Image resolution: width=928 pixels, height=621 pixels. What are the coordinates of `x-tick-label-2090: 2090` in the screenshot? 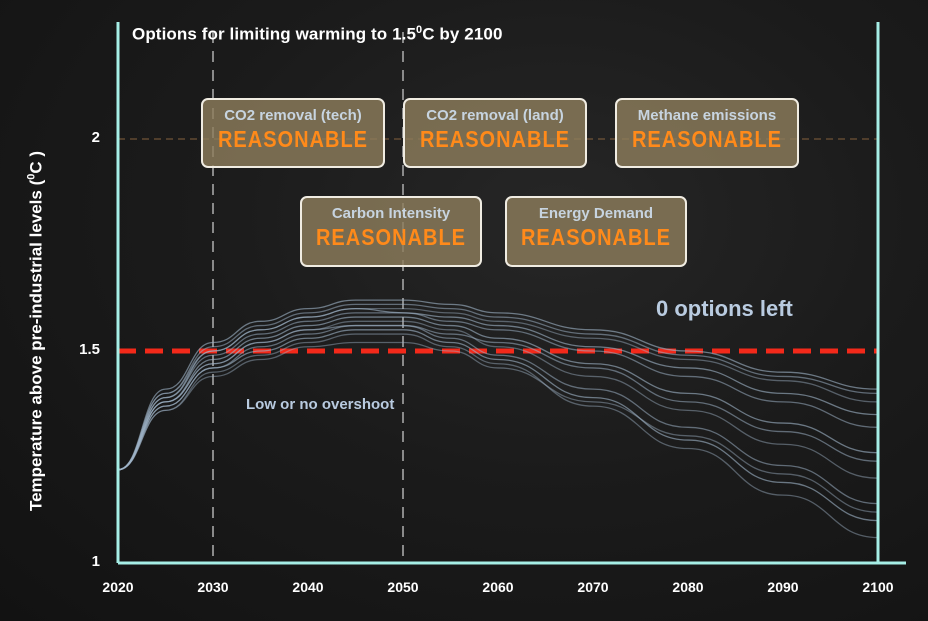 It's located at (783, 587).